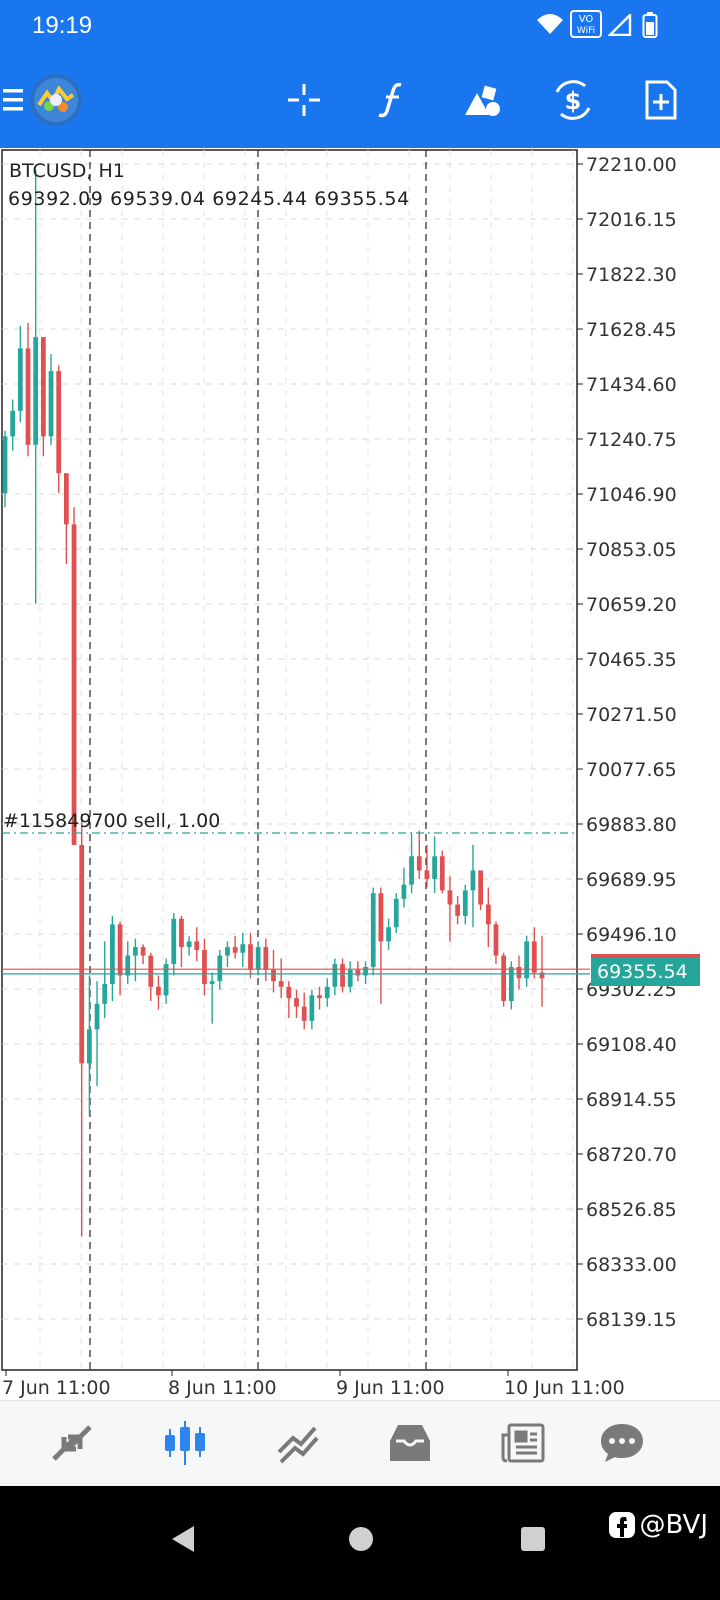 This screenshot has height=1600, width=720. I want to click on price-tick-label: 68914.55, so click(631, 1100).